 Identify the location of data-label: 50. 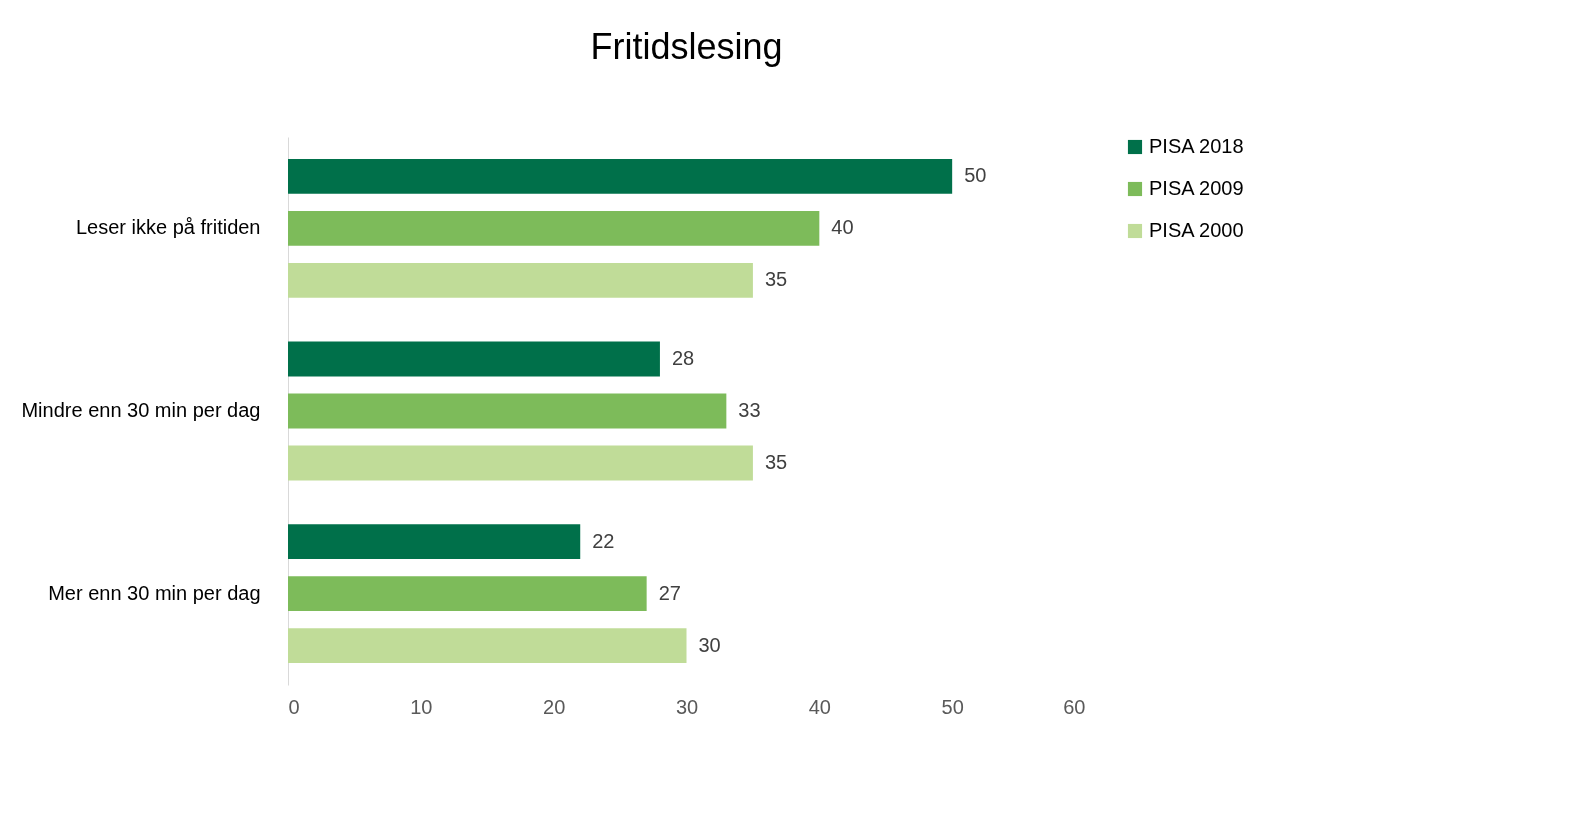
(975, 175).